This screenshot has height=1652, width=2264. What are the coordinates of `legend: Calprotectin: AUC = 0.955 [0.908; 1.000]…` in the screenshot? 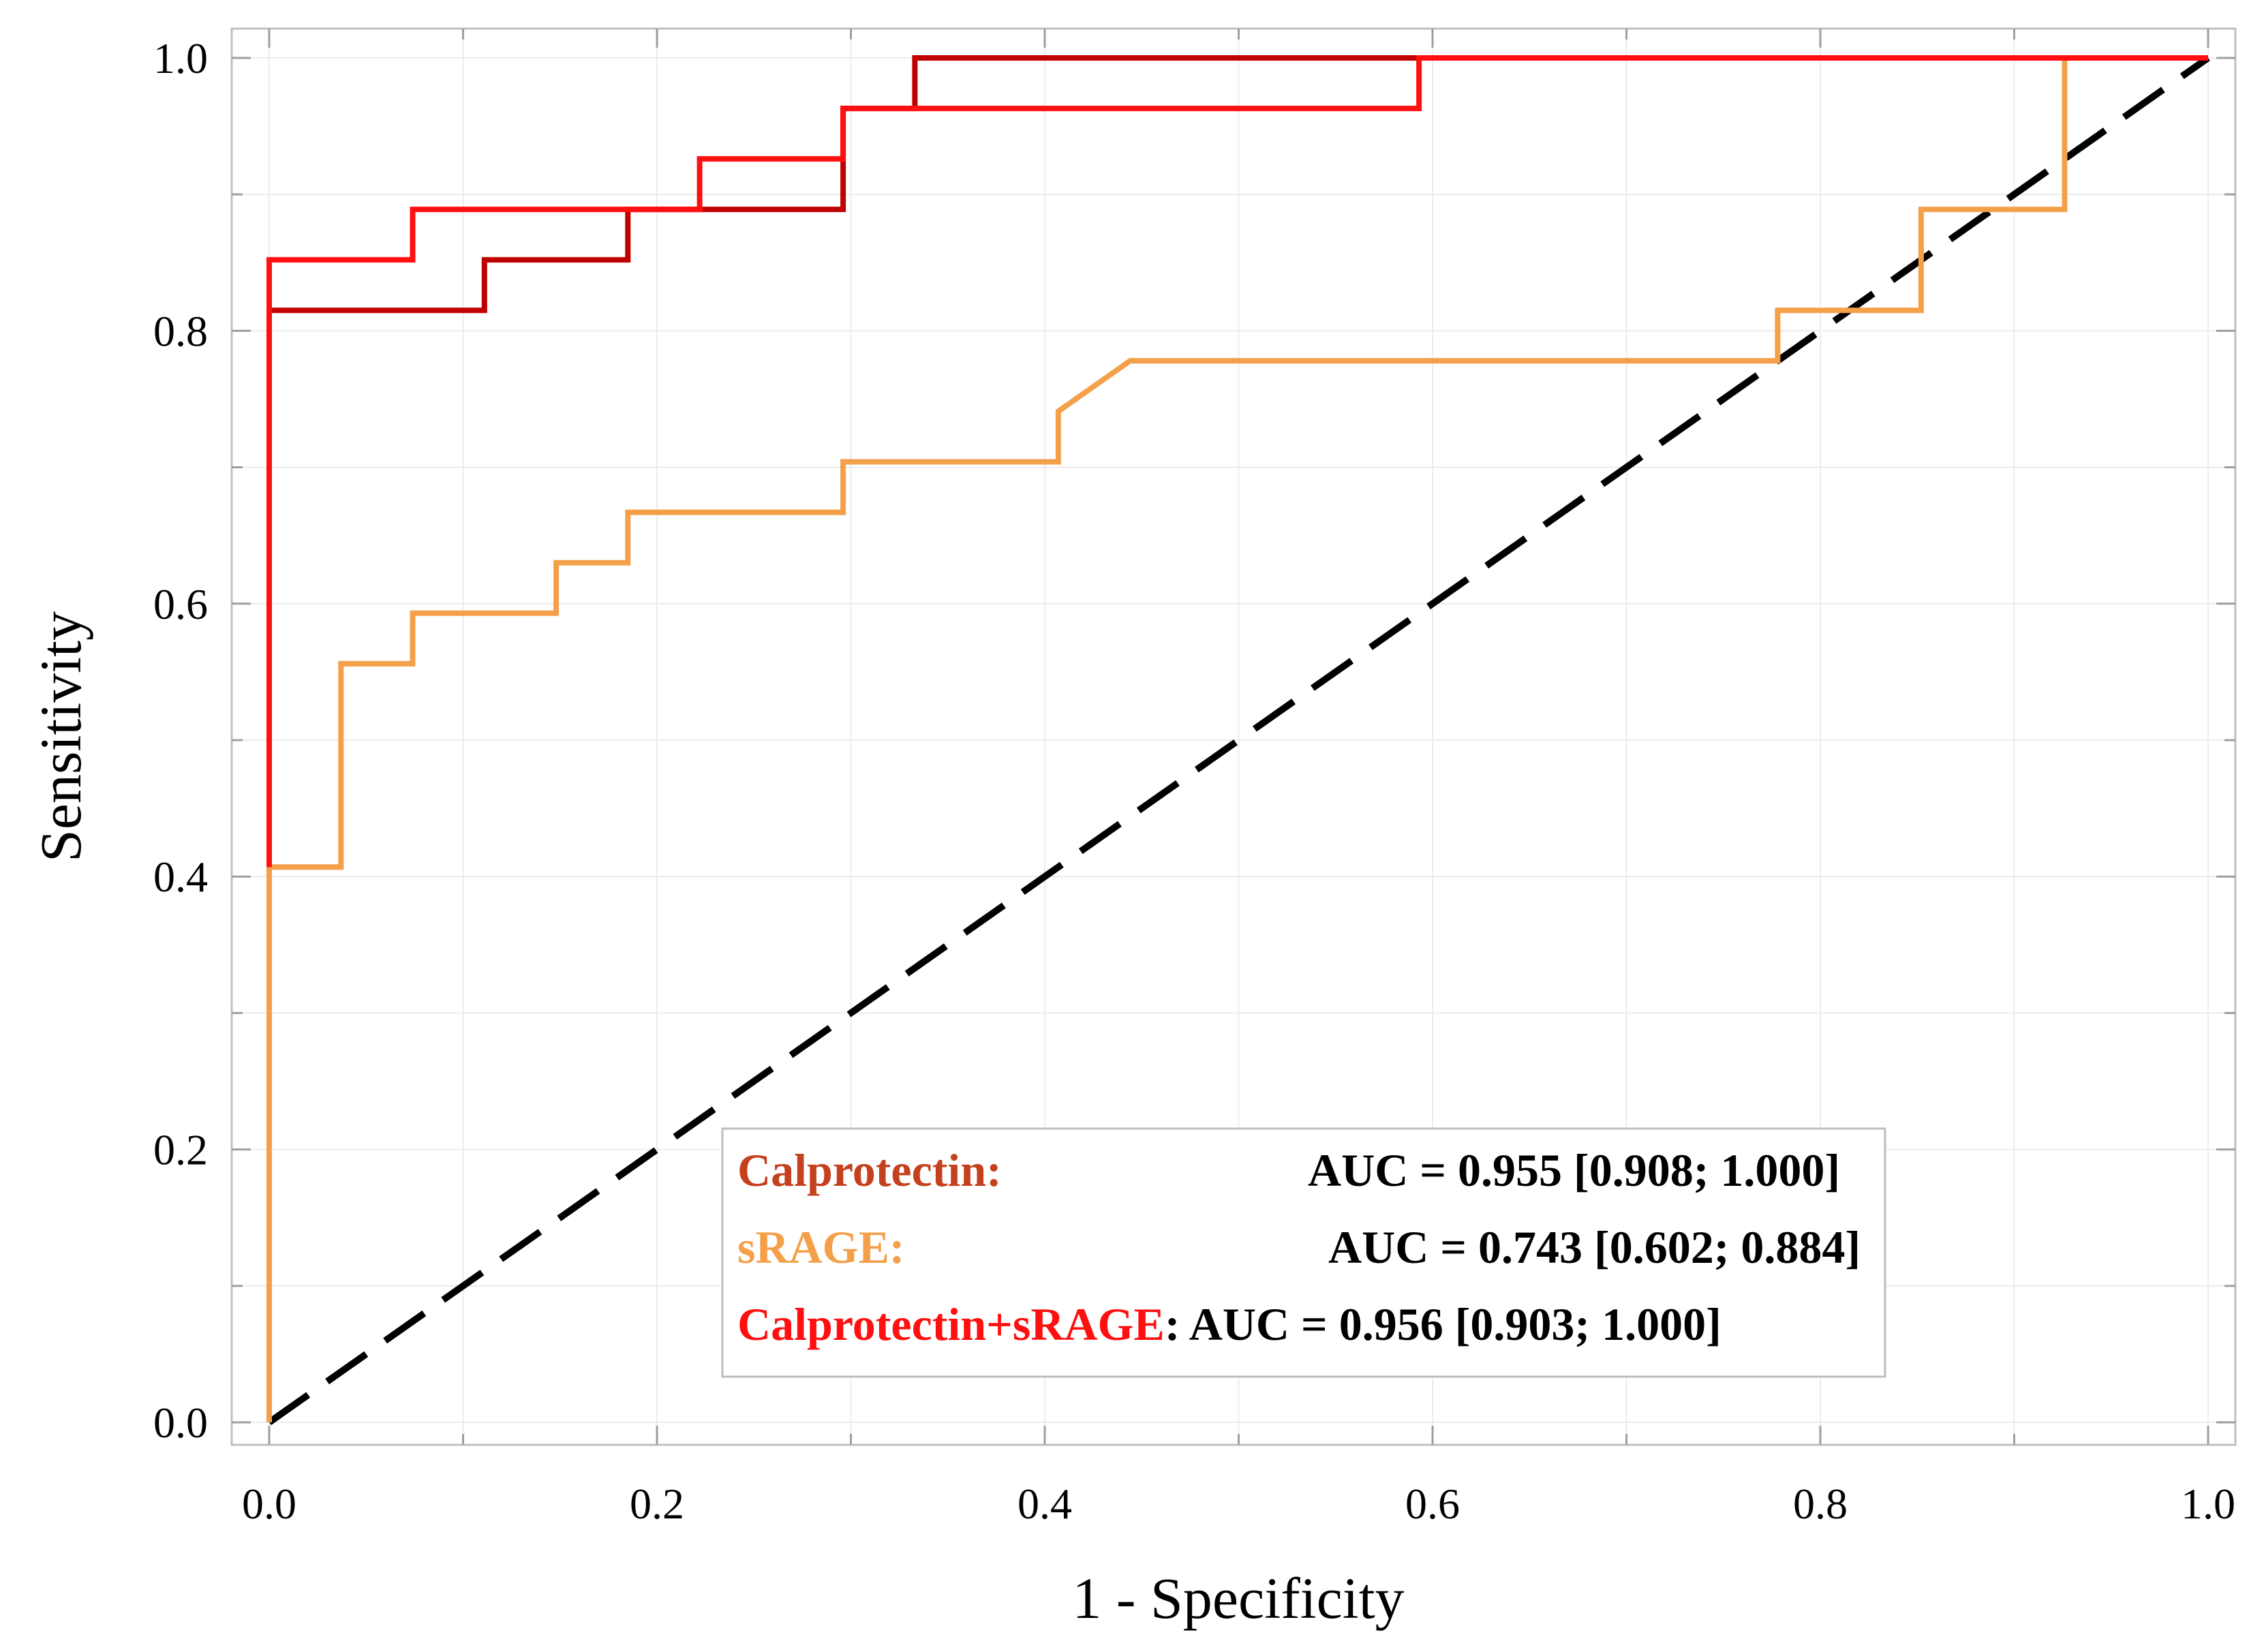 It's located at (1303, 1252).